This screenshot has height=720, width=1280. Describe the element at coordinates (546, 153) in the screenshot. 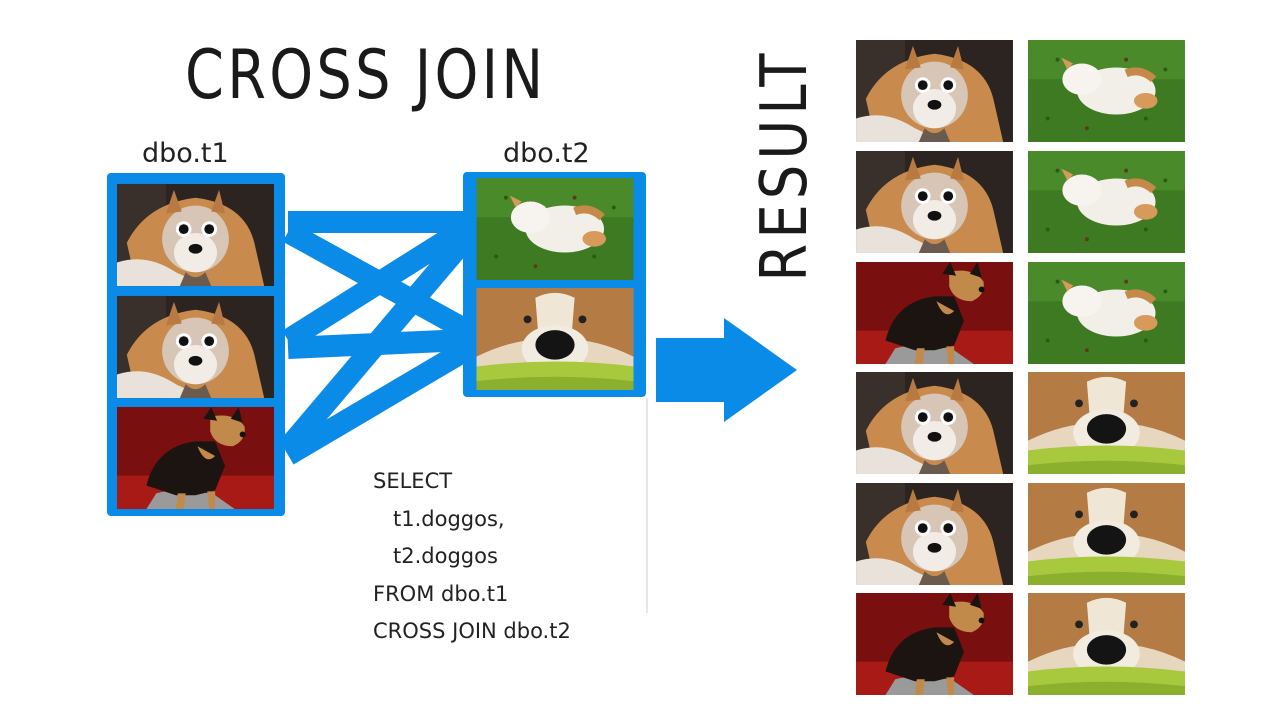

I see `table-t2-label: dbo.t2` at that location.